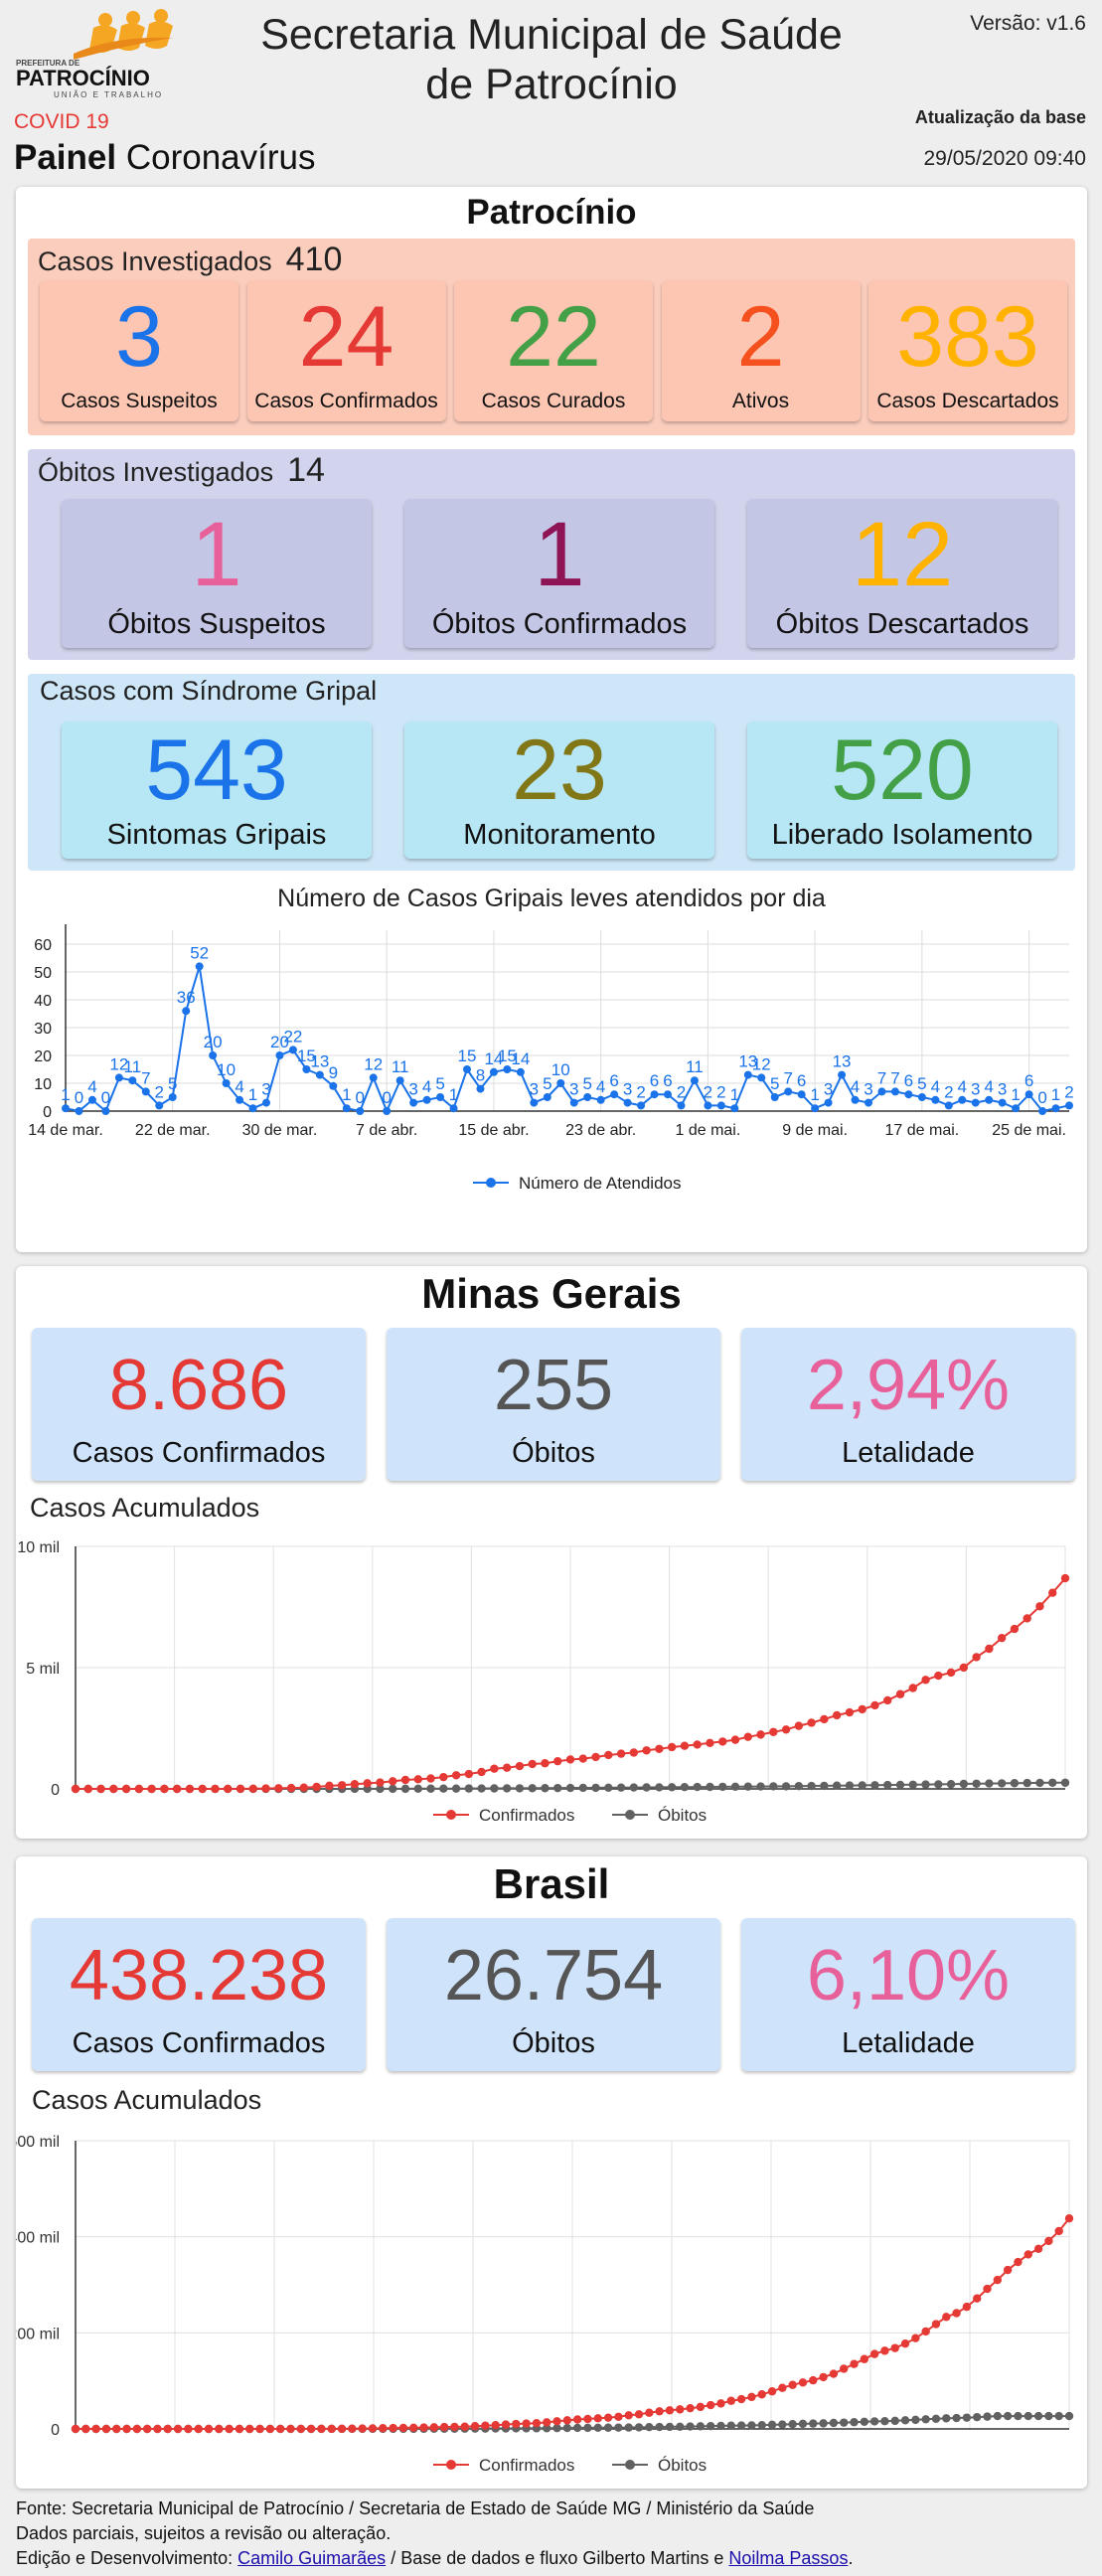  What do you see at coordinates (545, 2304) in the screenshot?
I see `brasil-cumulative-chart: 0 200 mil 400 mil 600 mil Confirmados Óbitos` at bounding box center [545, 2304].